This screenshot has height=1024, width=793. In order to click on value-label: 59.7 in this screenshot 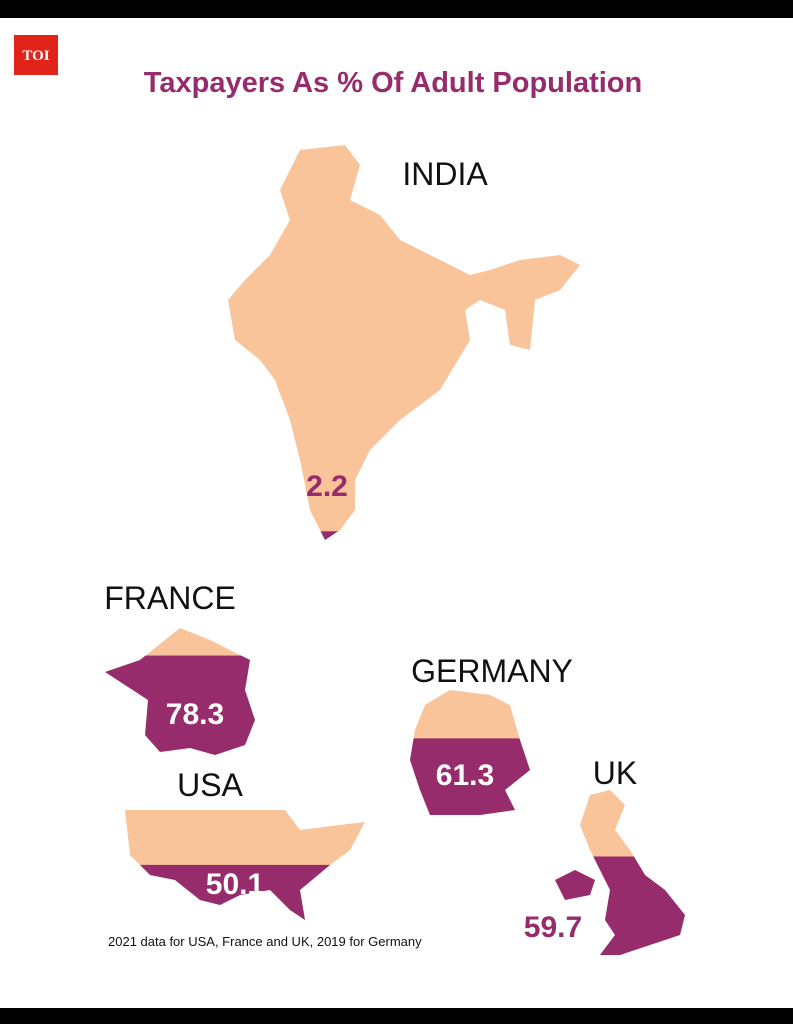, I will do `click(553, 927)`.